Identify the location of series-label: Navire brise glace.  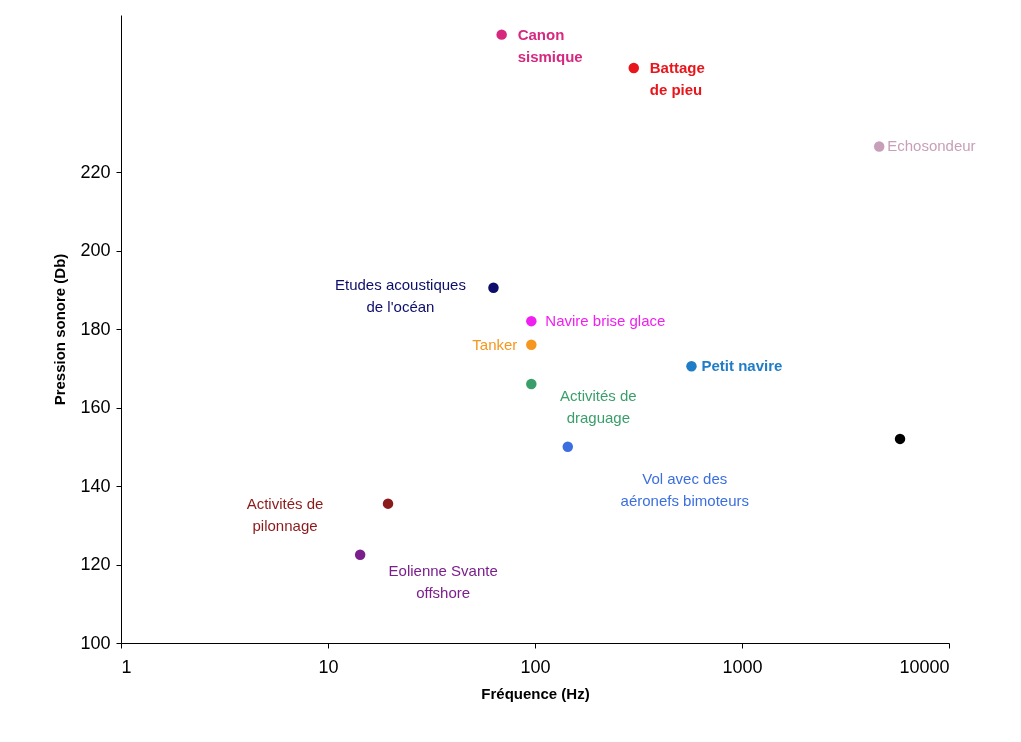
(605, 321).